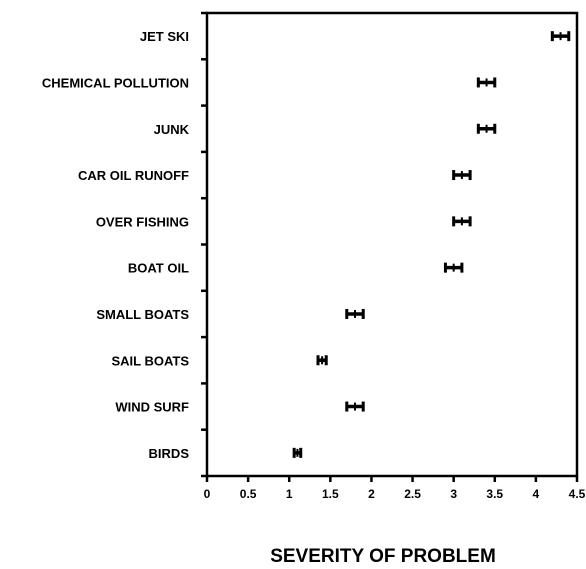  Describe the element at coordinates (330, 494) in the screenshot. I see `x-tick-label: 1.5` at that location.